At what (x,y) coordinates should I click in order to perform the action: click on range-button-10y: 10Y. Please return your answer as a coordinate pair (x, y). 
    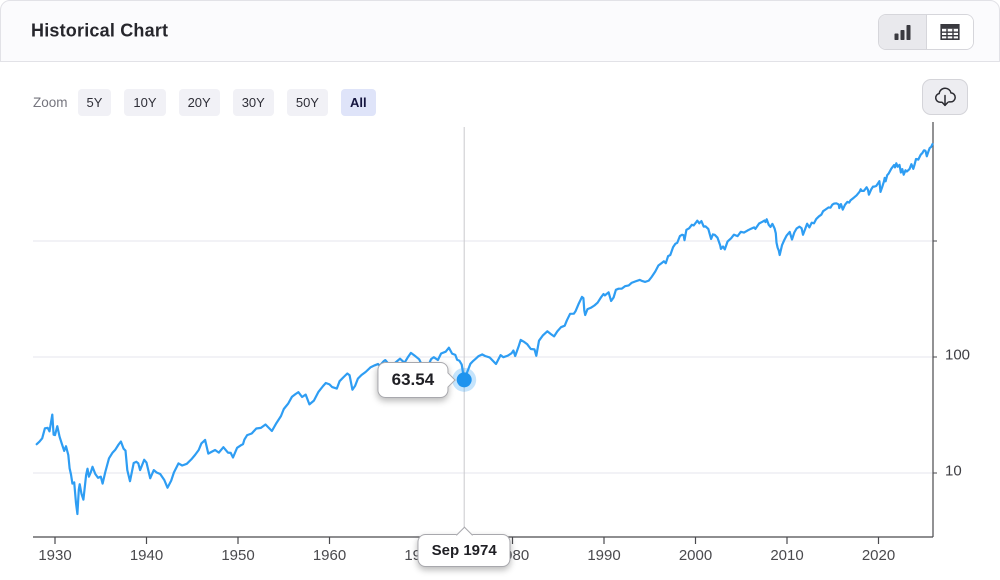
    Looking at the image, I should click on (145, 102).